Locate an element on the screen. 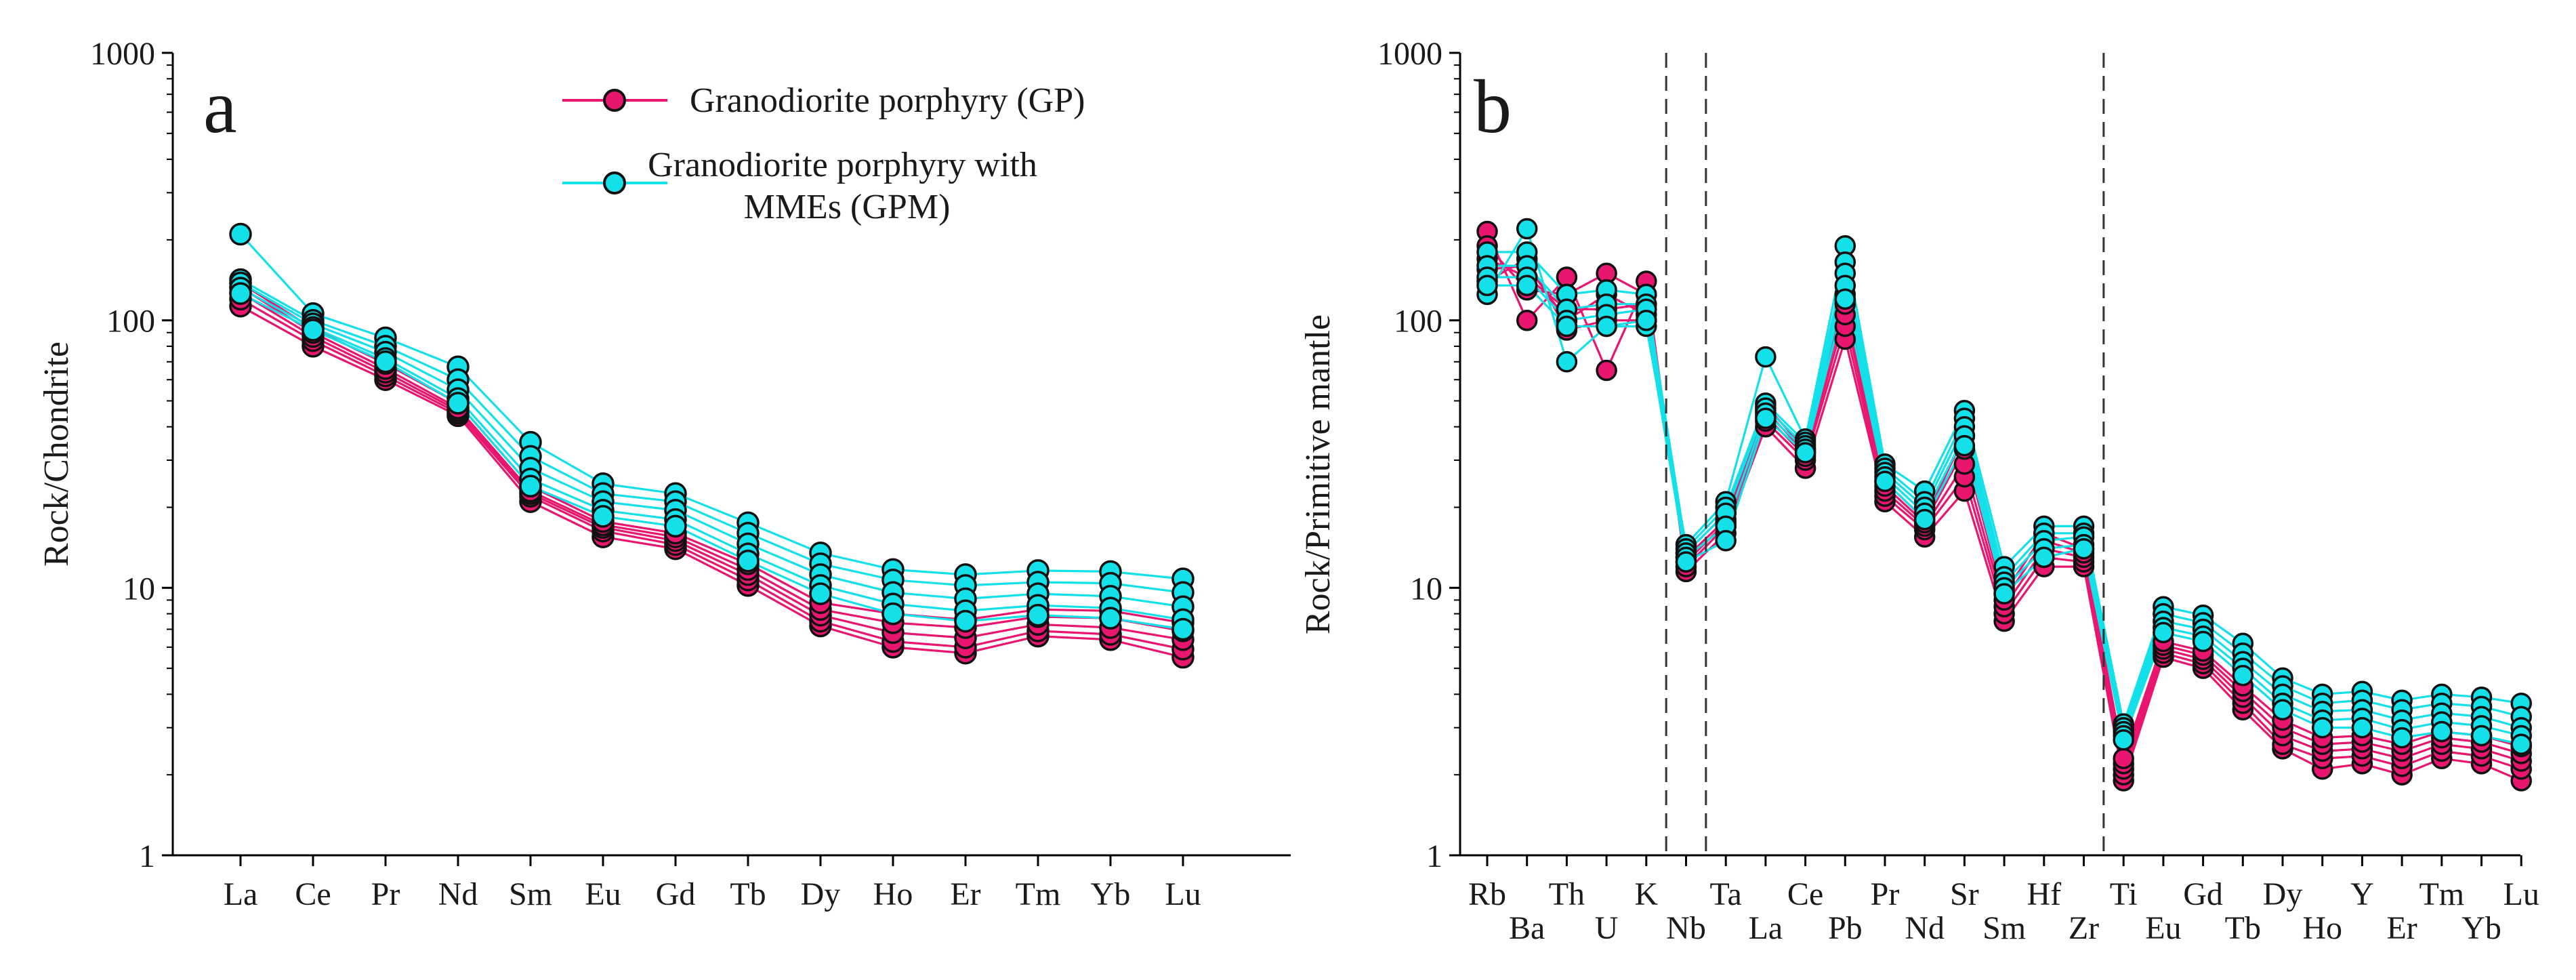 The image size is (2576, 980). panel-b-x-tick-label-Er: Er is located at coordinates (2401, 928).